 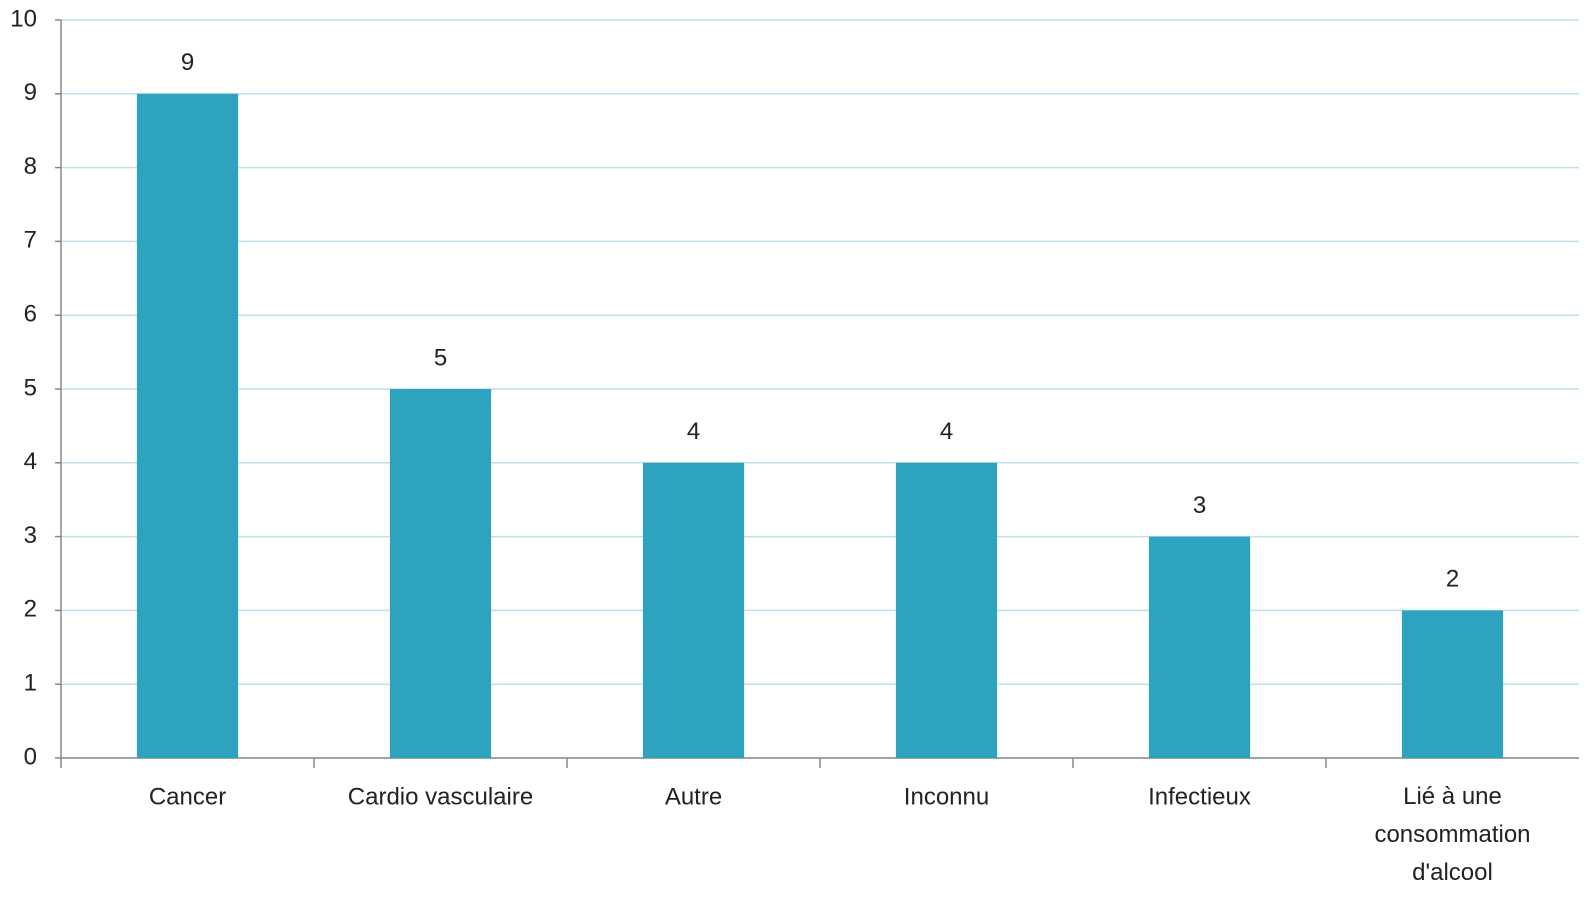 I want to click on value-label: 2, so click(x=1452, y=579).